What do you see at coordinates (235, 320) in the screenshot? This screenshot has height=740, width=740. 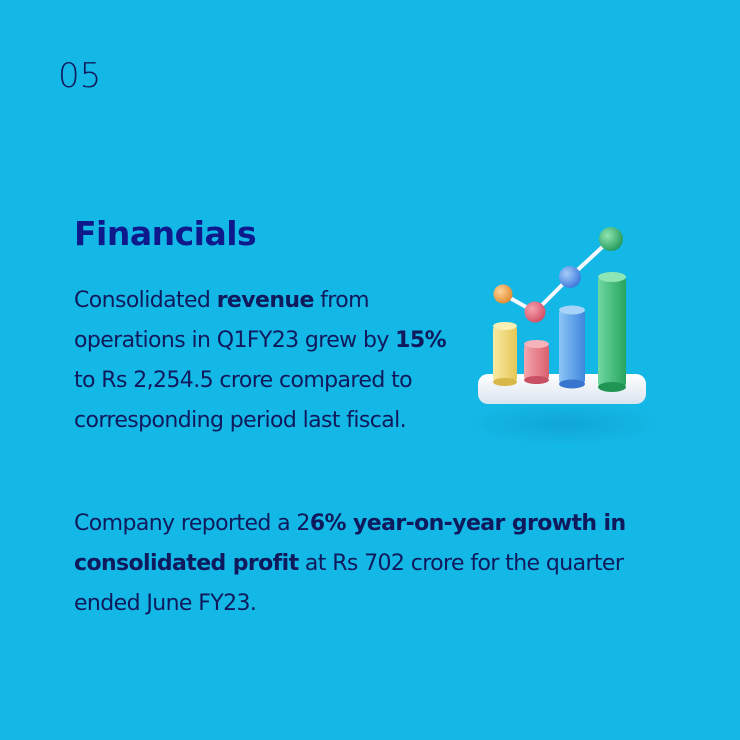 I see `revenue-text-2: from operations in Q1FY23 grew by` at bounding box center [235, 320].